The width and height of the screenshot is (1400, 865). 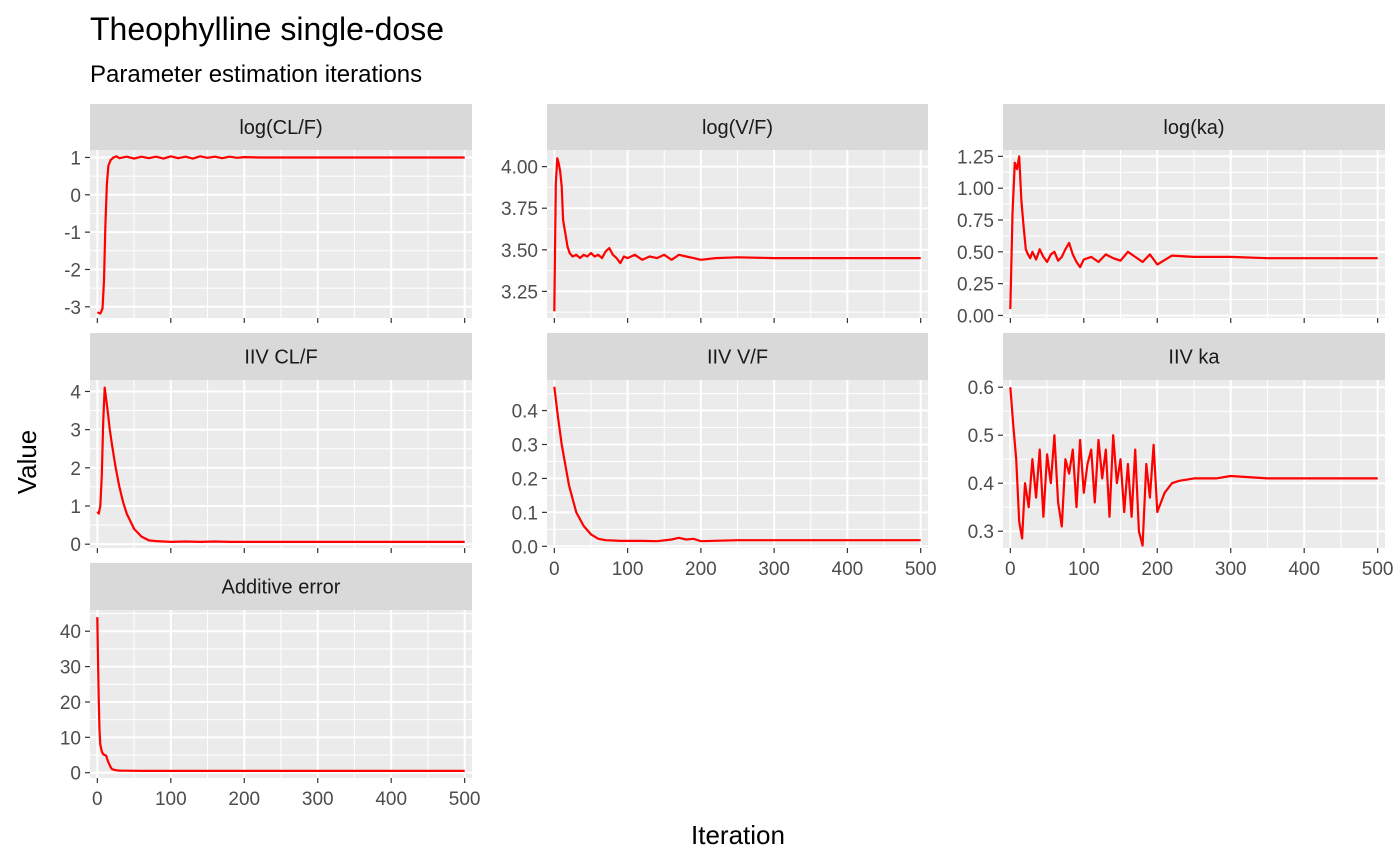 What do you see at coordinates (975, 253) in the screenshot?
I see `y-tick-label: 0.50` at bounding box center [975, 253].